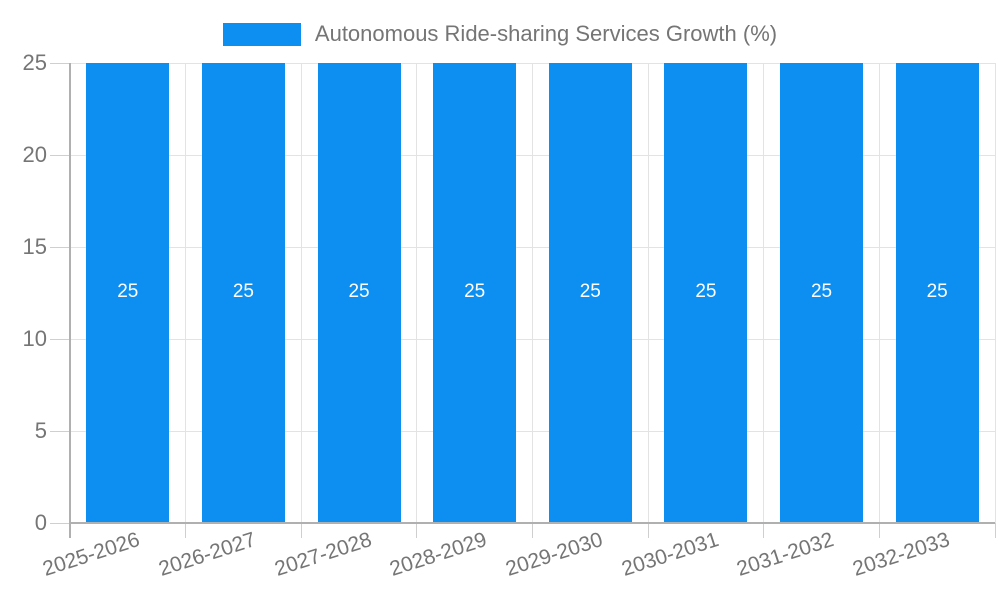 The height and width of the screenshot is (600, 1000). What do you see at coordinates (207, 554) in the screenshot?
I see `x-axis-category-label: 2026-2027` at bounding box center [207, 554].